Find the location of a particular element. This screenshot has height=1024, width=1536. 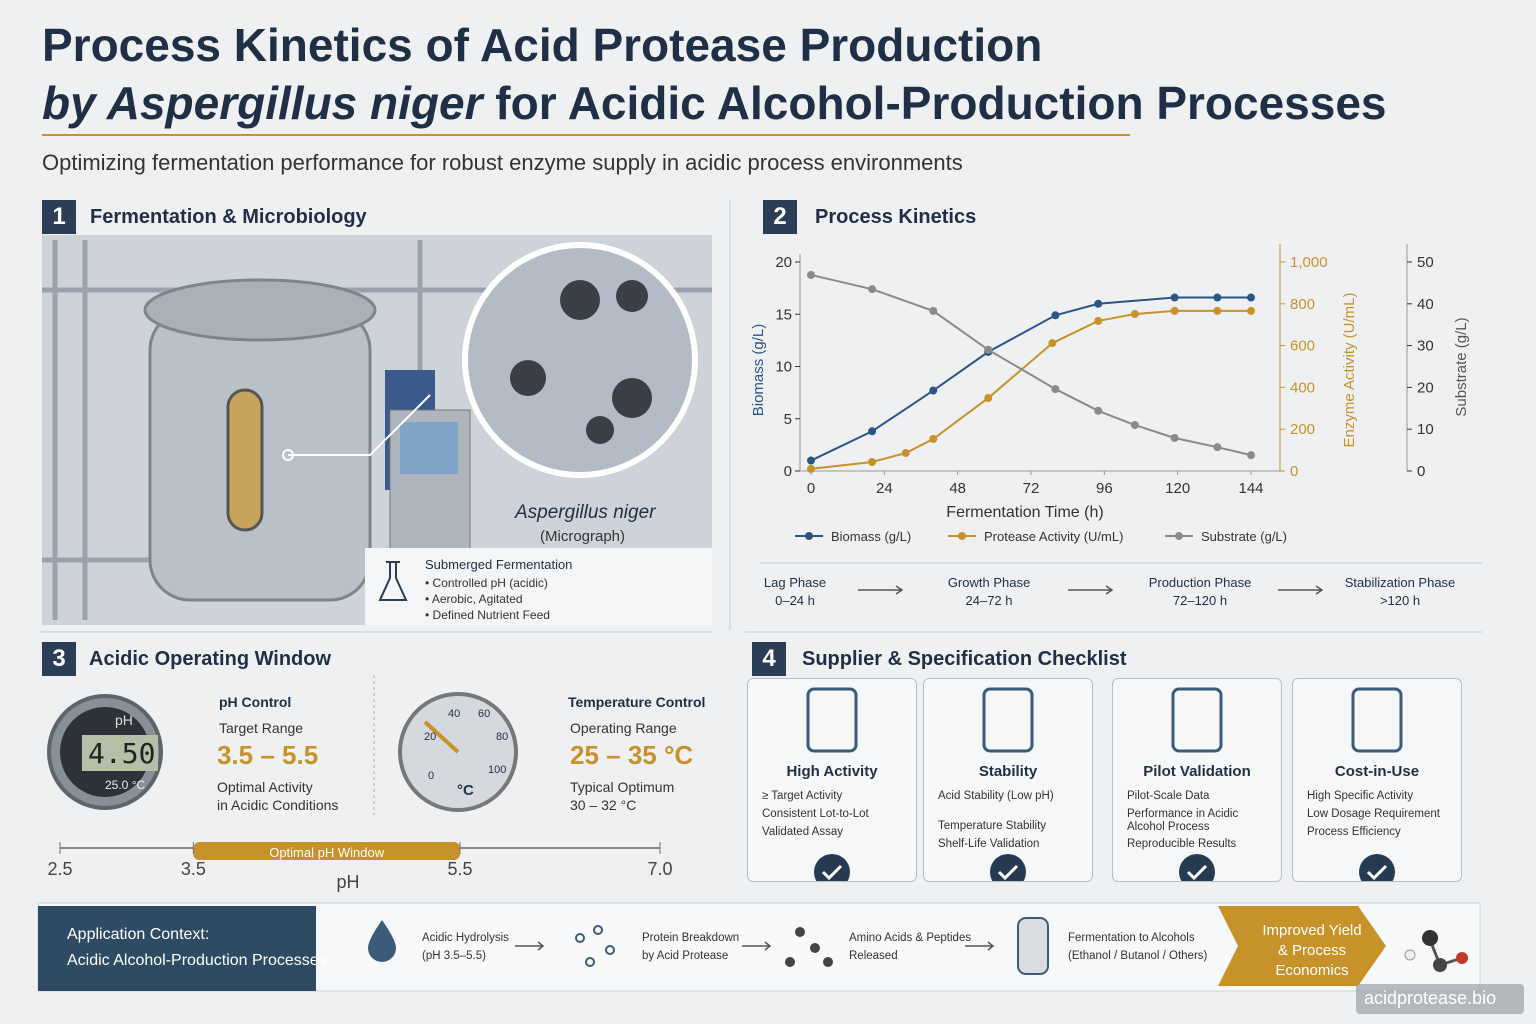

scale-axis-label: pH is located at coordinates (347, 882).